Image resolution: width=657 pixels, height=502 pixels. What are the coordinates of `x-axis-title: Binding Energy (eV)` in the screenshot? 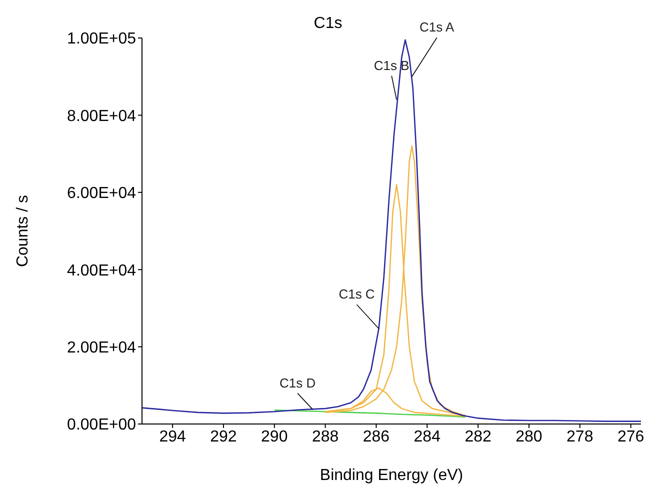 It's located at (392, 475).